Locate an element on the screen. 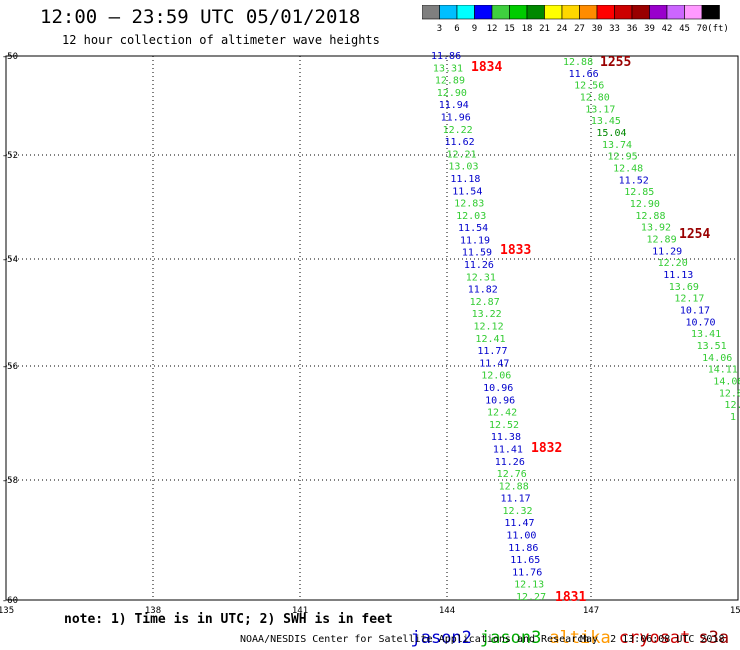 Image resolution: width=740 pixels, height=650 pixels. swh-value: 10.96 is located at coordinates (498, 388).